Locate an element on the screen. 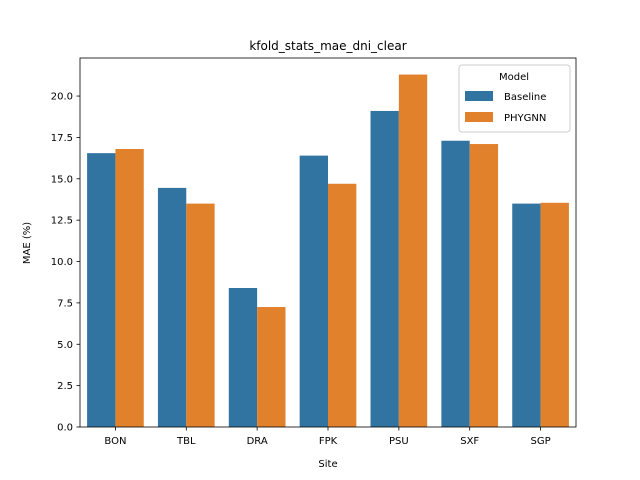 This screenshot has height=480, width=640. bar-phygnn-tbl is located at coordinates (200, 315).